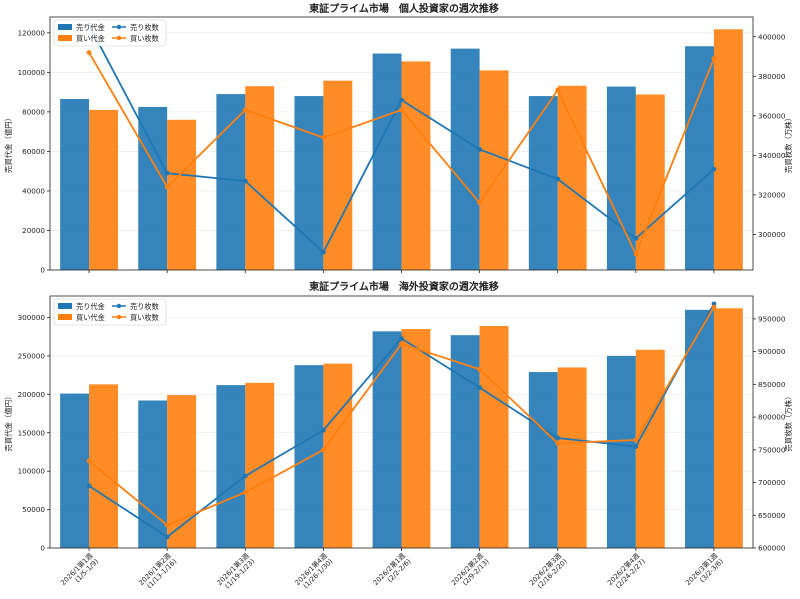 This screenshot has height=599, width=800. I want to click on y2-tick-label: 700000, so click(772, 482).